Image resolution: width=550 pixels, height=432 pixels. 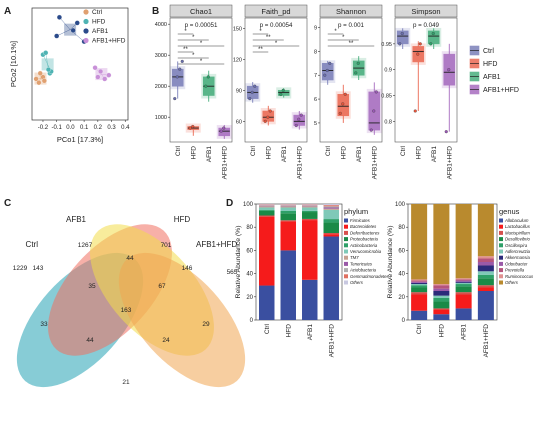 What do you see at coordinates (201, 25) in the screenshot?
I see `alpha-p-value: p = 0.00051` at bounding box center [201, 25].